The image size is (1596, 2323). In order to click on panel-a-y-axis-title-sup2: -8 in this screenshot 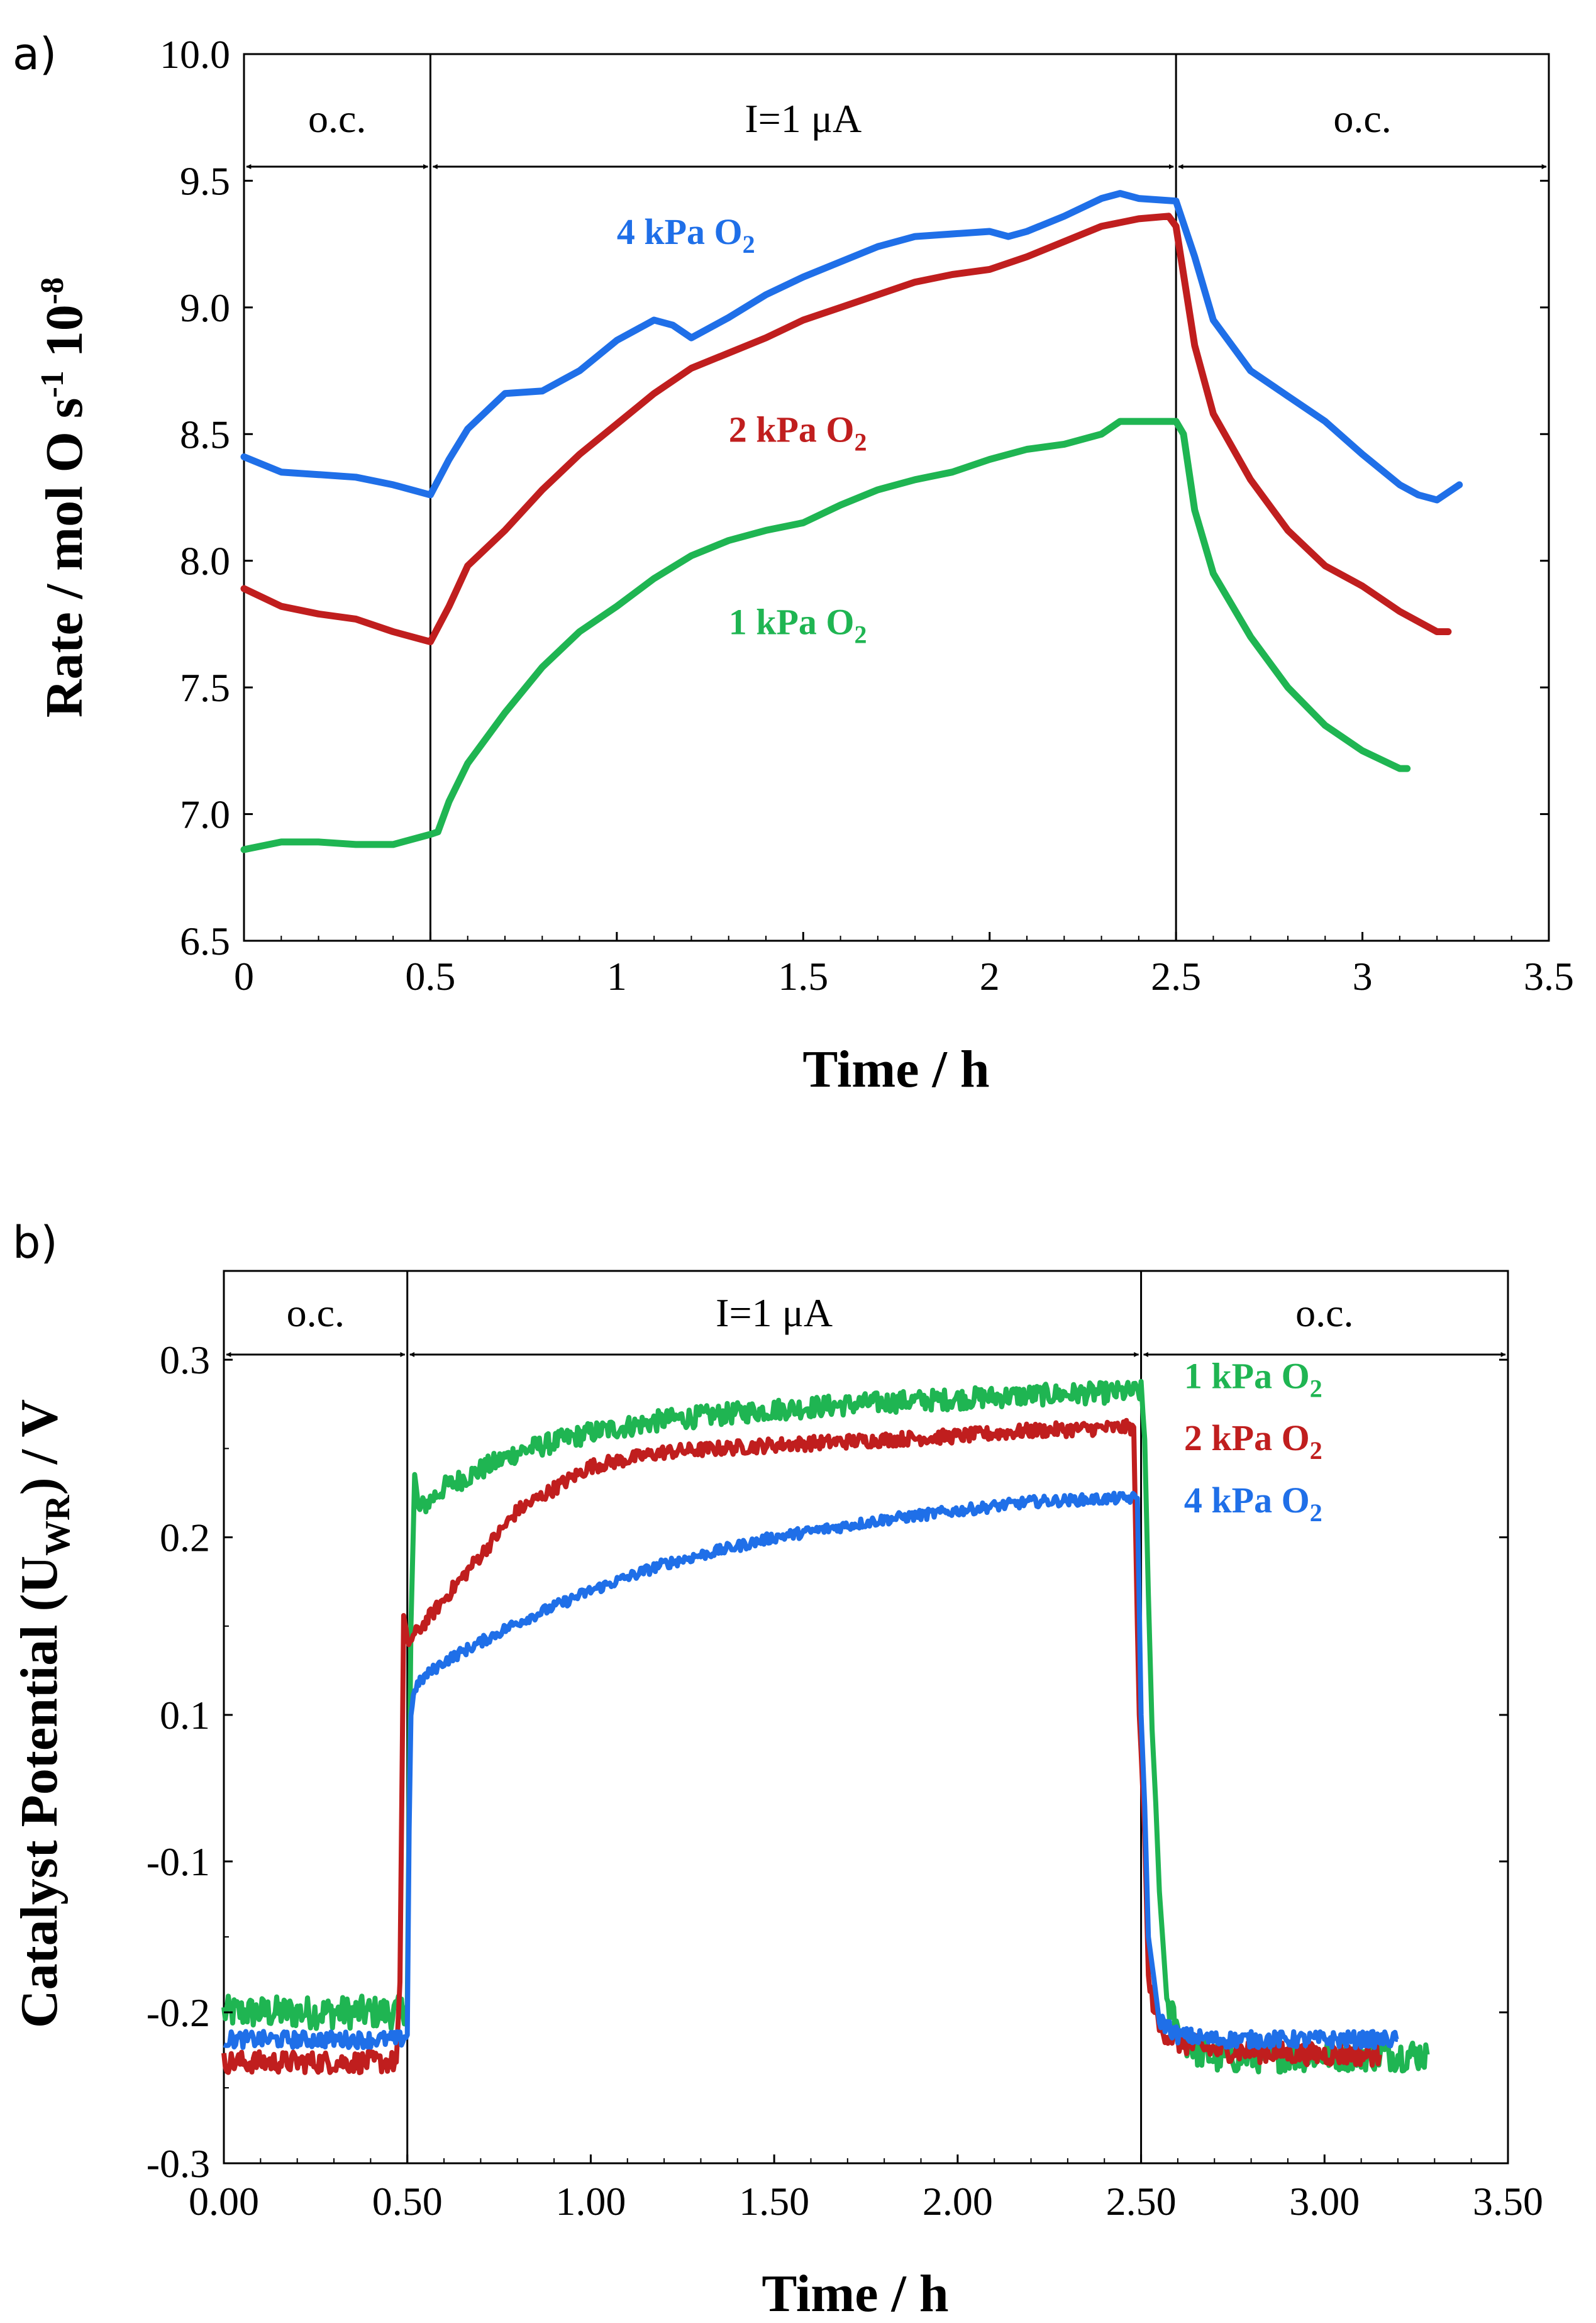, I will do `click(53, 290)`.